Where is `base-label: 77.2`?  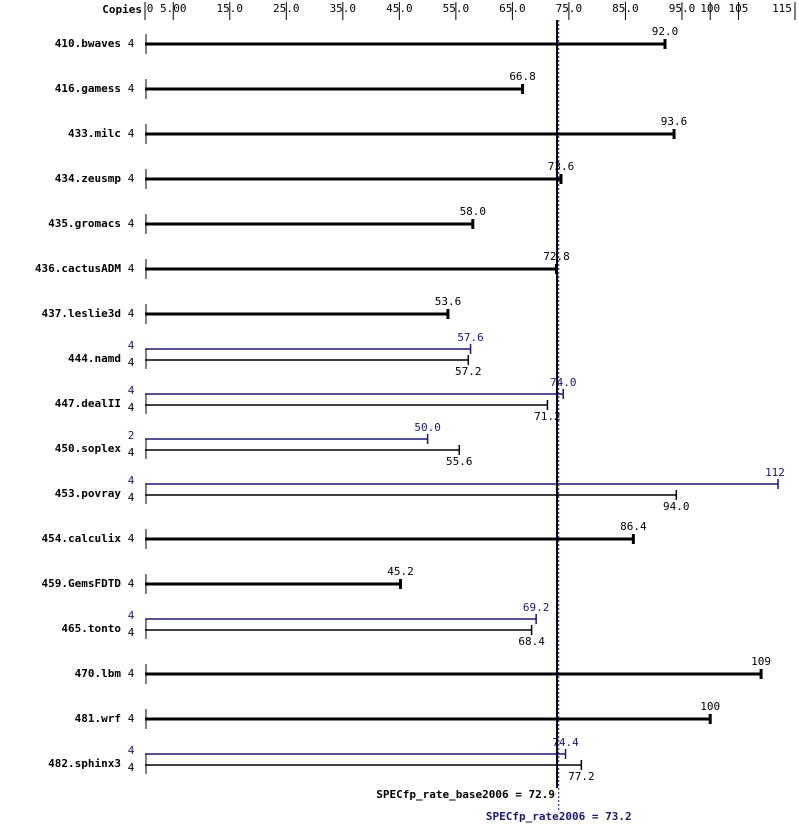 base-label: 77.2 is located at coordinates (581, 776).